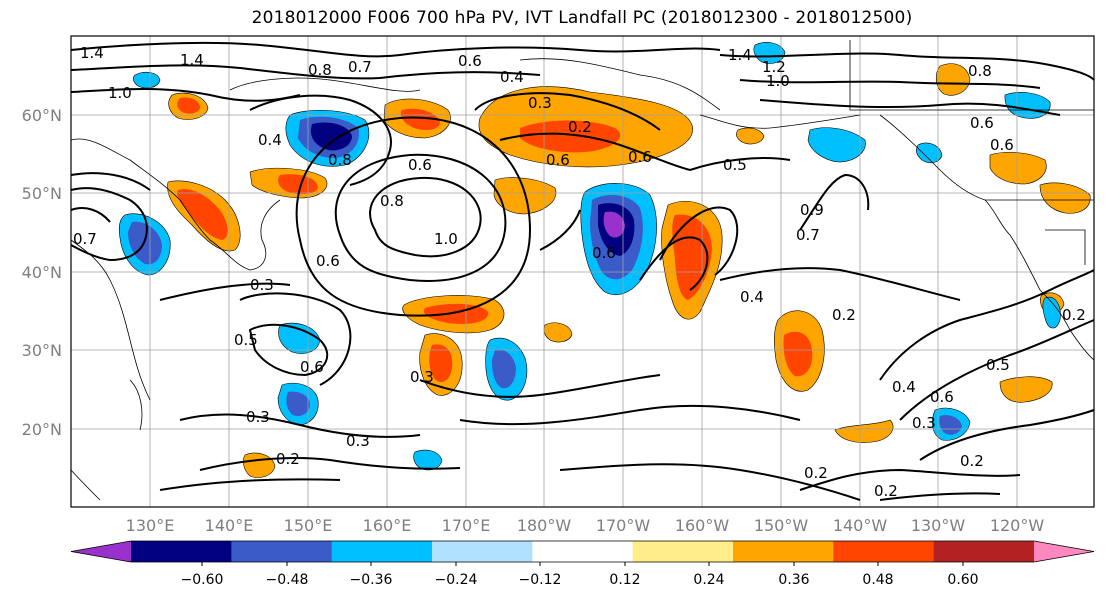 Image resolution: width=1105 pixels, height=601 pixels. Describe the element at coordinates (387, 525) in the screenshot. I see `lon-label: 160°E` at that location.